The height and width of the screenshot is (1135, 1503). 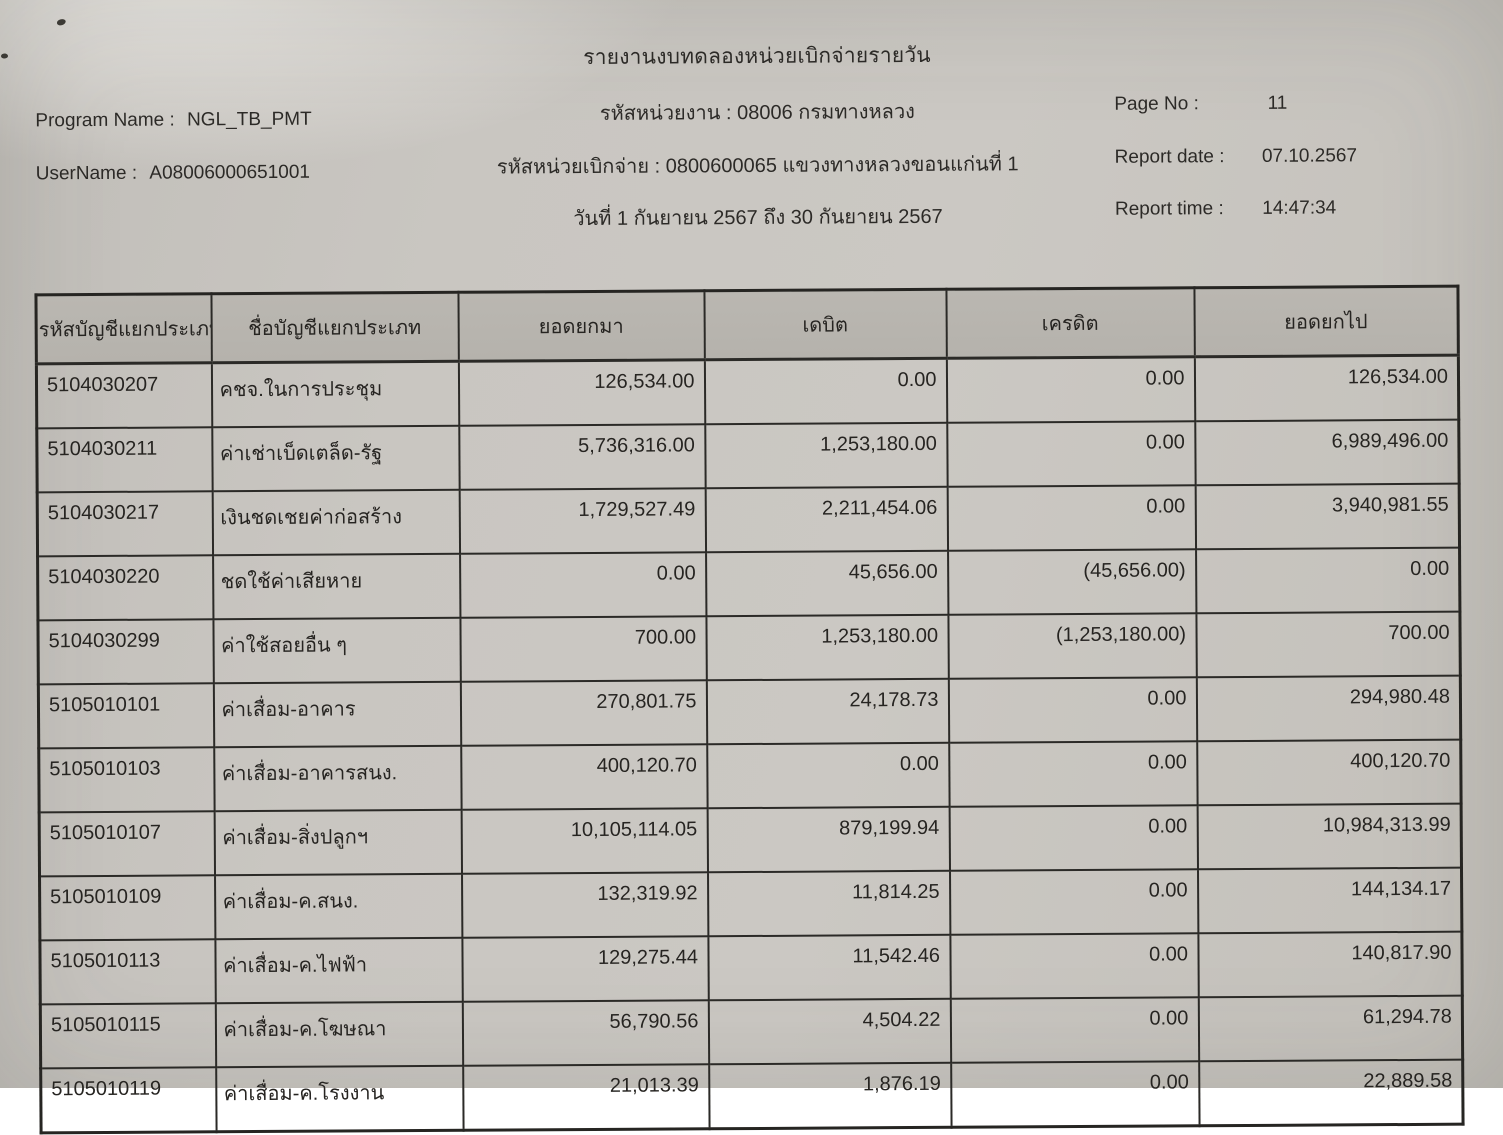 What do you see at coordinates (1327, 452) in the screenshot?
I see `cell-closing-balance: 6,989,496.00` at bounding box center [1327, 452].